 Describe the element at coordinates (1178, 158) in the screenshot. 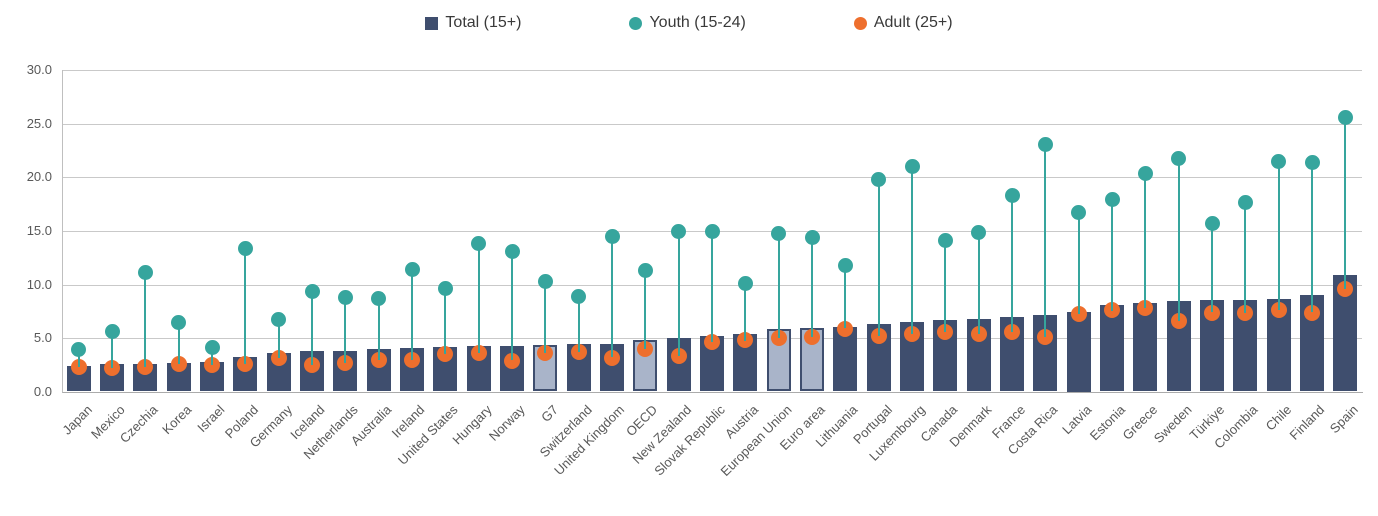

I see `youth-dot-sweden` at that location.